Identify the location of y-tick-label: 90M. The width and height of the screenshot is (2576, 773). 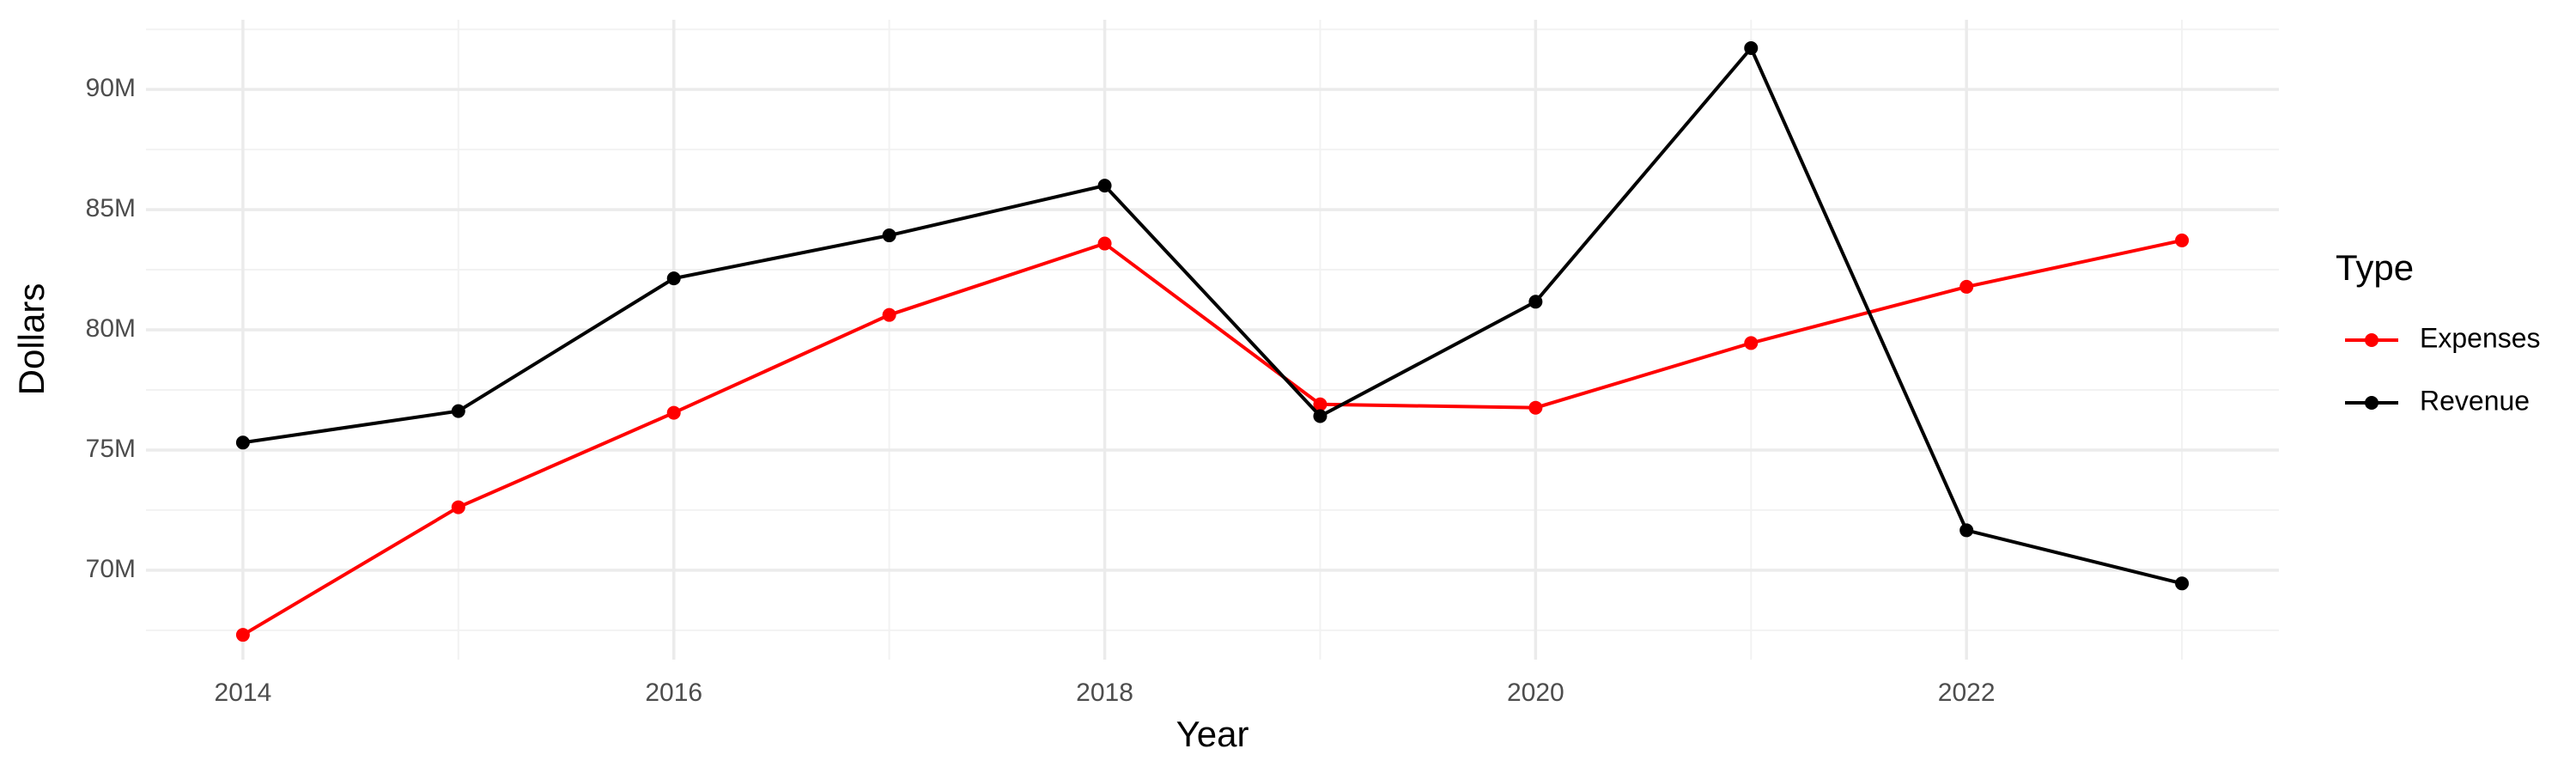
(111, 88).